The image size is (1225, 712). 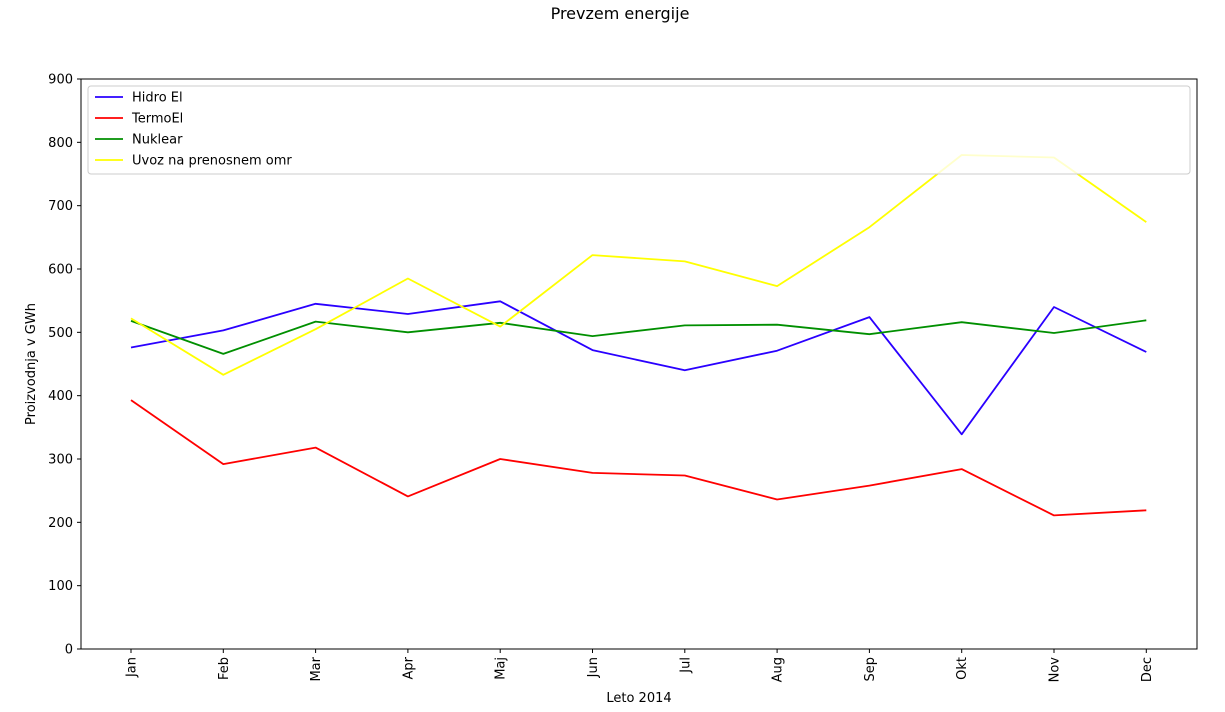 I want to click on legend-label: Hidro El, so click(x=157, y=98).